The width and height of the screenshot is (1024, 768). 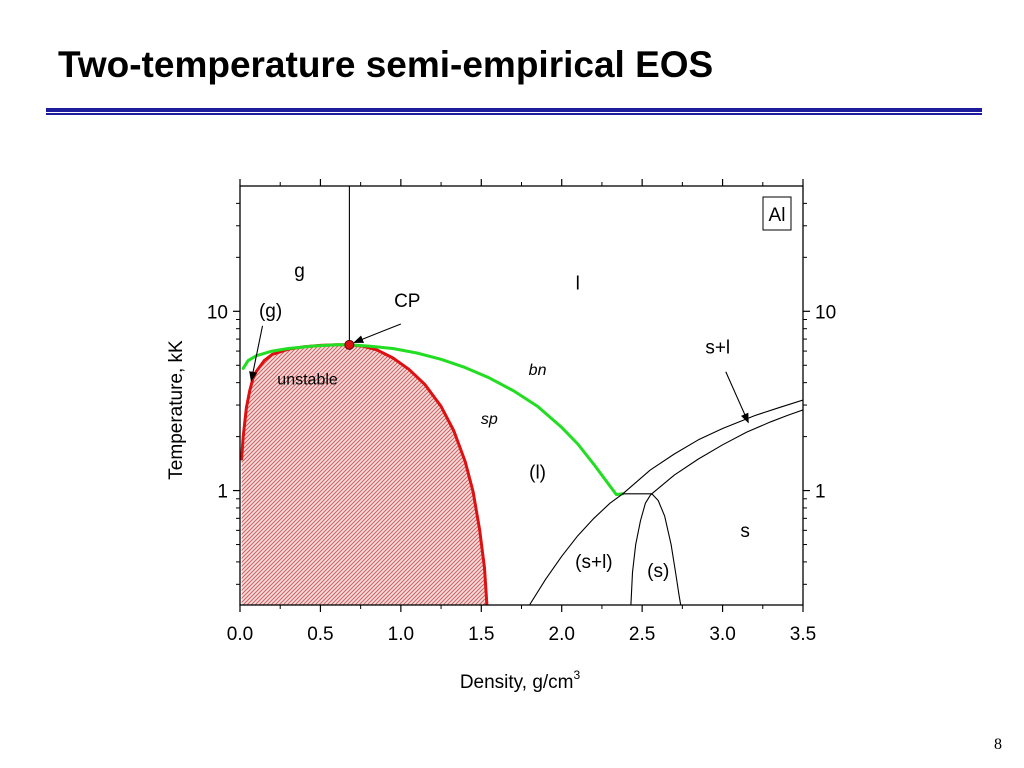 What do you see at coordinates (222, 492) in the screenshot?
I see `y-tick-label-left: 1` at bounding box center [222, 492].